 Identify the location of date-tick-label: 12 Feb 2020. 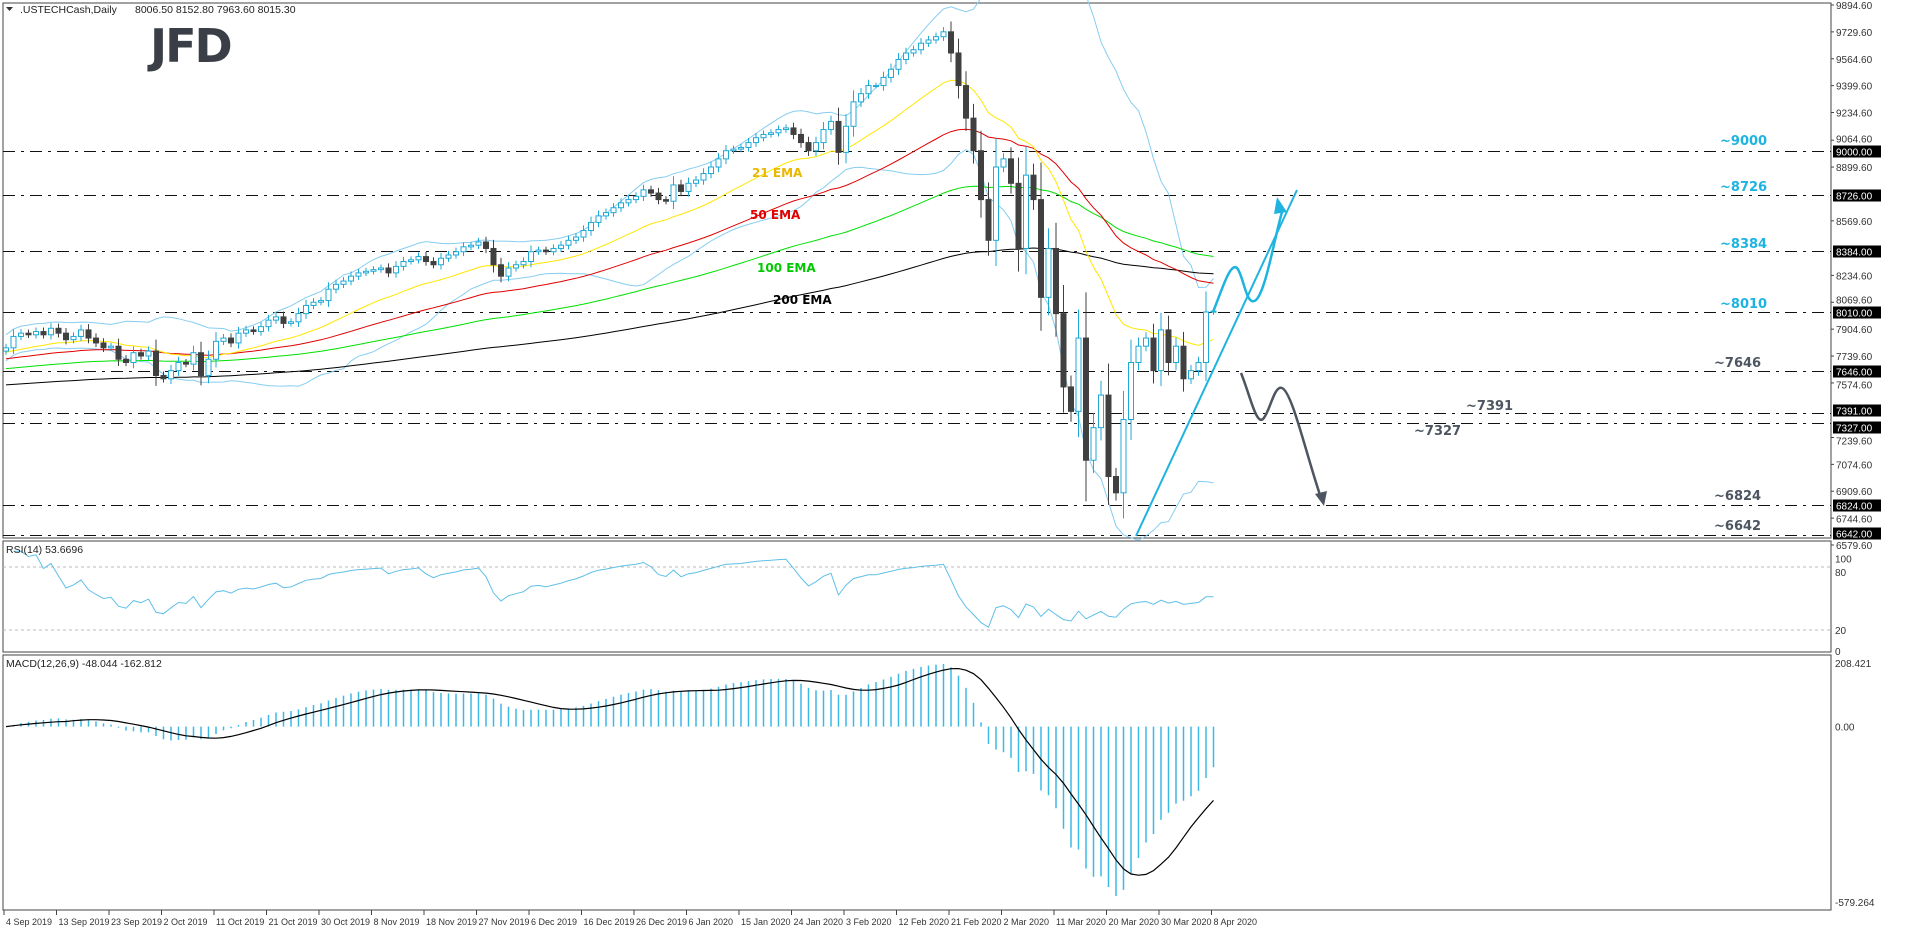
(924, 922).